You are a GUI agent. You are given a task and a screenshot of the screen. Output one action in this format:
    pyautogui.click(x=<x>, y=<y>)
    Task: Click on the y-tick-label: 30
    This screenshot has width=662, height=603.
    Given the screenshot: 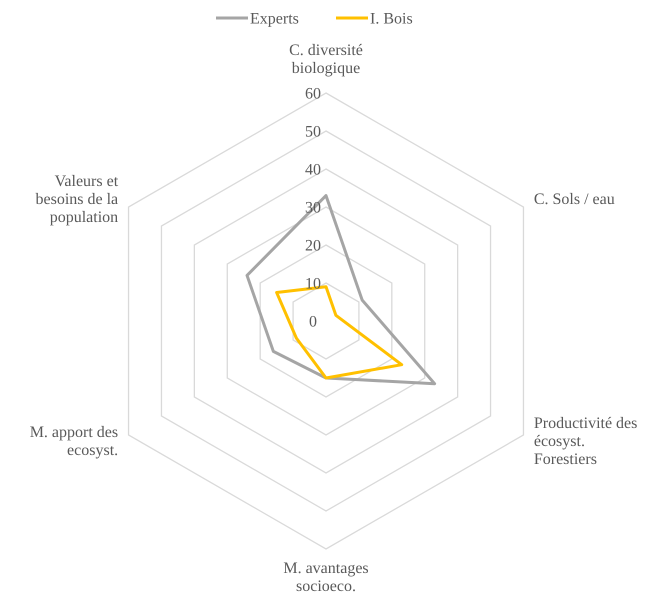 What is the action you would take?
    pyautogui.click(x=313, y=208)
    